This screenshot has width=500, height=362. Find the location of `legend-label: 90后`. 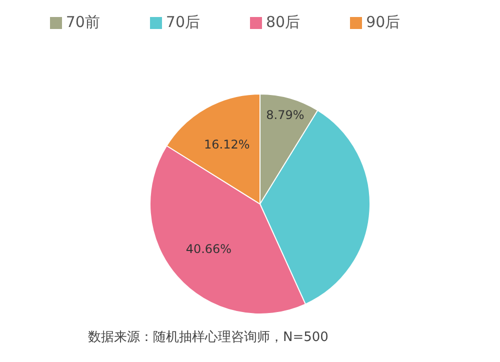

legend-label: 90后 is located at coordinates (383, 22).